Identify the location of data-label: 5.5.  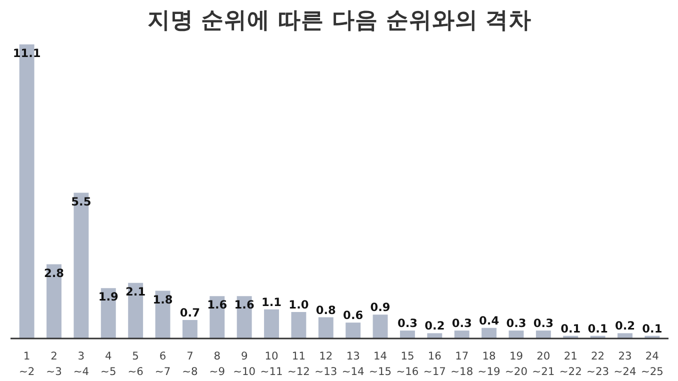
(81, 201).